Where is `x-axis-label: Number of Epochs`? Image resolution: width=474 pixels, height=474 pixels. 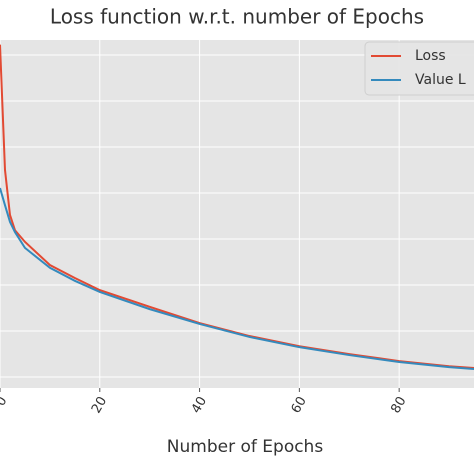
x-axis-label: Number of Epochs is located at coordinates (245, 447).